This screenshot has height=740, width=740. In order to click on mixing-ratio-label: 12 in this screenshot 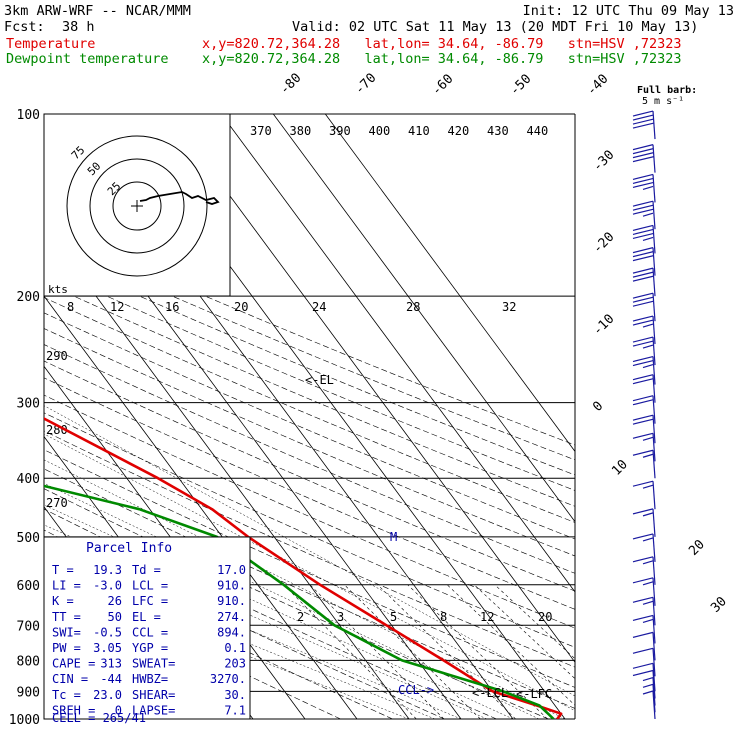, I will do `click(487, 617)`.